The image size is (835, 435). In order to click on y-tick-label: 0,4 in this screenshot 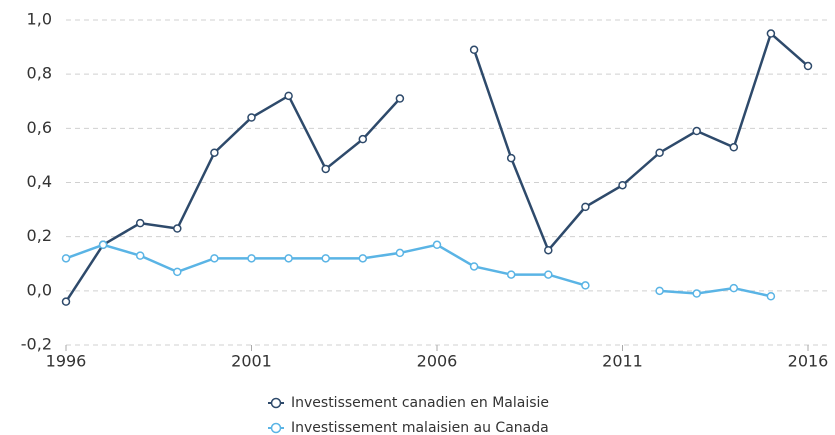, I will do `click(39, 181)`.